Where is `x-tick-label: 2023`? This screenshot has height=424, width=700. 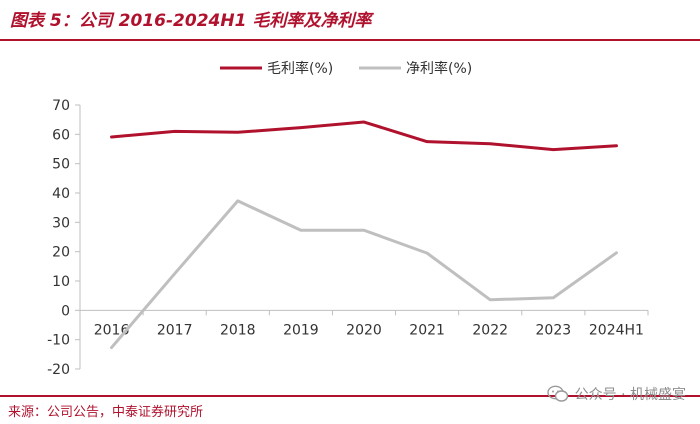
x-tick-label: 2023 is located at coordinates (554, 330).